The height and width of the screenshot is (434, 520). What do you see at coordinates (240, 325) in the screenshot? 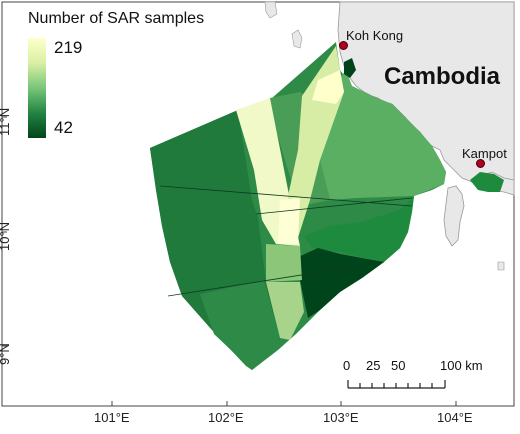
I see `coverage-southwest` at bounding box center [240, 325].